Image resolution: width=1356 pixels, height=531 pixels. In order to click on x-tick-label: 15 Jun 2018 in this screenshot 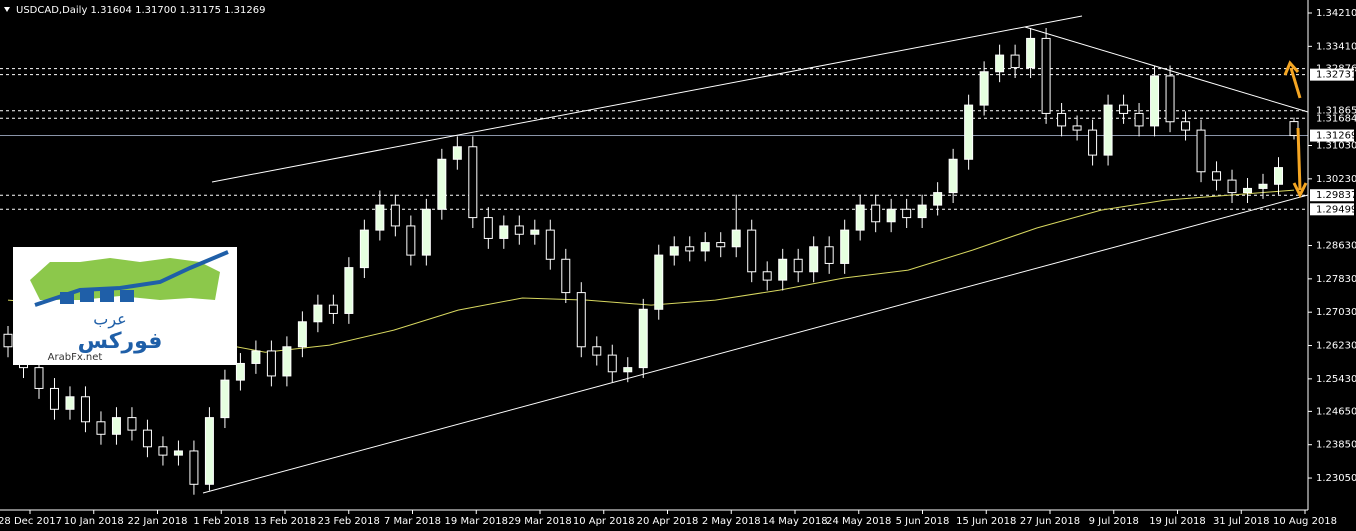, I will do `click(986, 521)`.